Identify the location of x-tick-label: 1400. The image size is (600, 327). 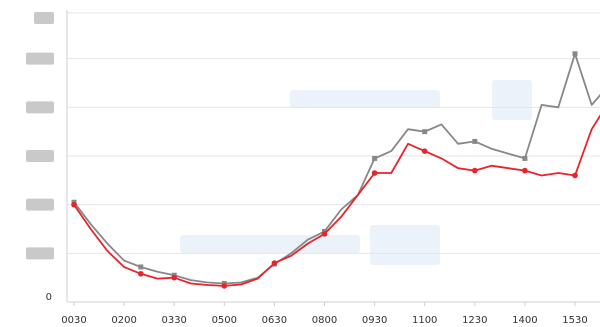
(524, 320).